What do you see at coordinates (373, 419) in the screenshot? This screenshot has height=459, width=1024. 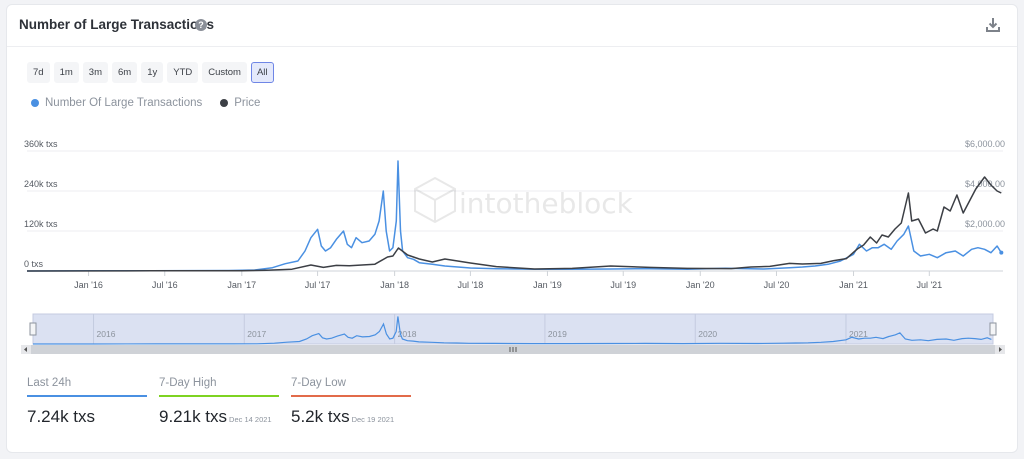 I see `stat-date: Dec 19 2021` at bounding box center [373, 419].